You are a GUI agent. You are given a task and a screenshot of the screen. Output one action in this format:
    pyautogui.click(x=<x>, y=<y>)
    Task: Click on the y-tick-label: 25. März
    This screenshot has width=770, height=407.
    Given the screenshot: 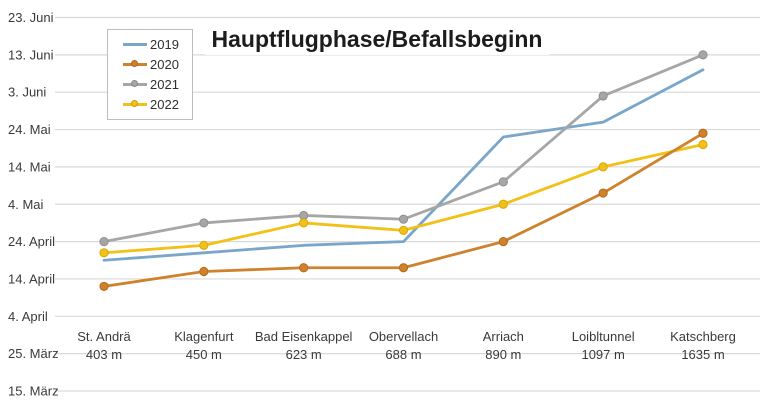 What is the action you would take?
    pyautogui.click(x=33, y=353)
    